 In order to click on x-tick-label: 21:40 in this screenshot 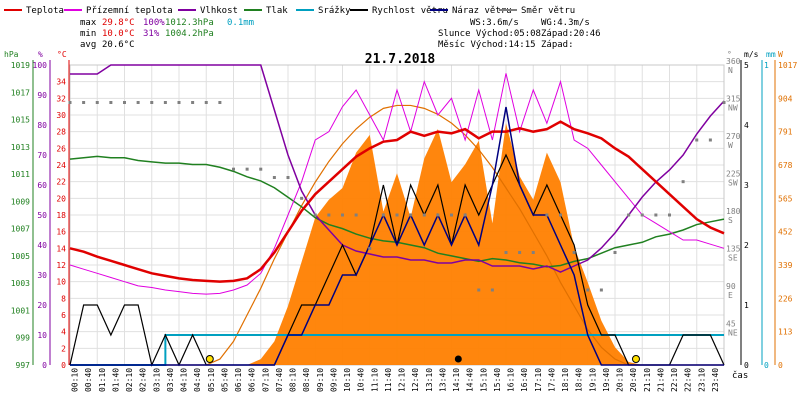, I will do `click(660, 380)`.